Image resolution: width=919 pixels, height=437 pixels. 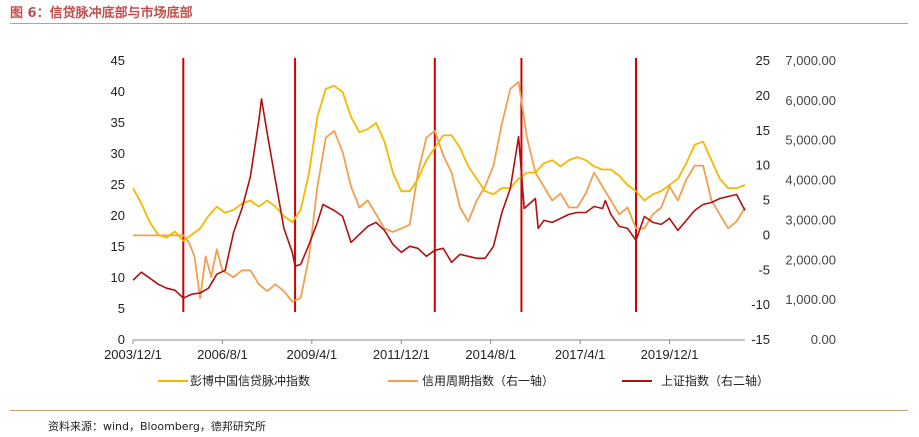 What do you see at coordinates (101, 13) in the screenshot?
I see `figure-title: 图 6：信贷脉冲底部与市场底部` at bounding box center [101, 13].